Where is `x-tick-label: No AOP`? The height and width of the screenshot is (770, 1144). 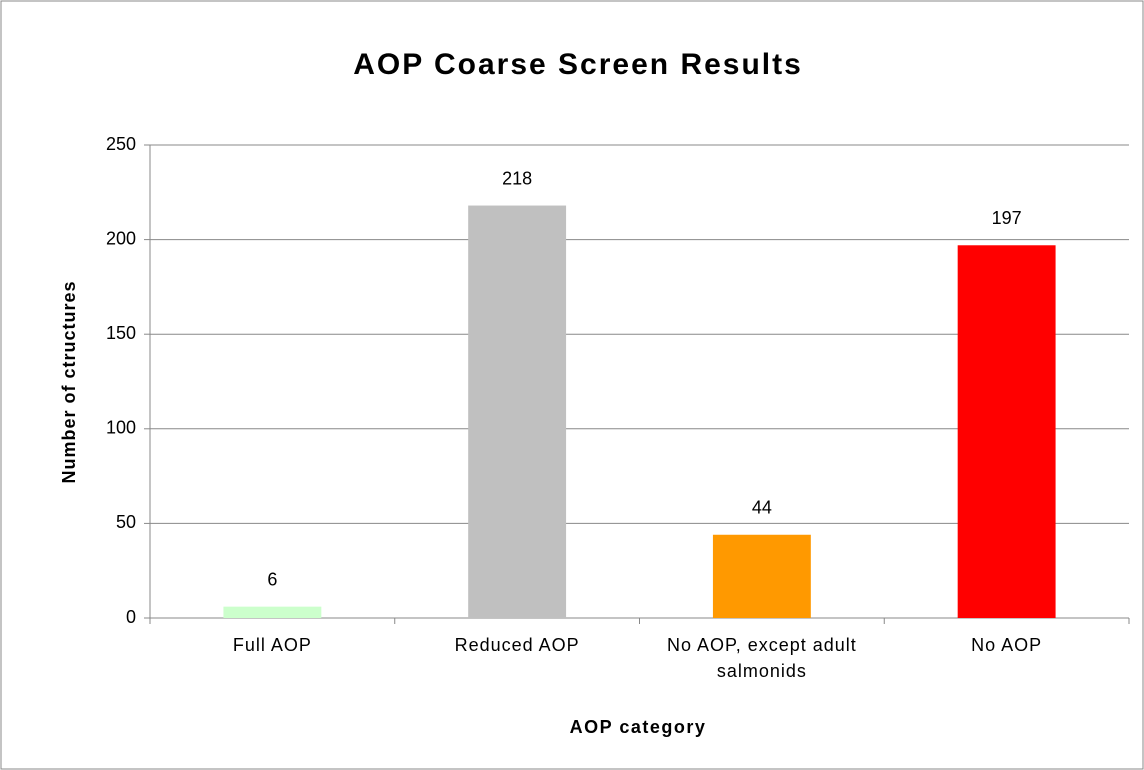
x-tick-label: No AOP is located at coordinates (1007, 645).